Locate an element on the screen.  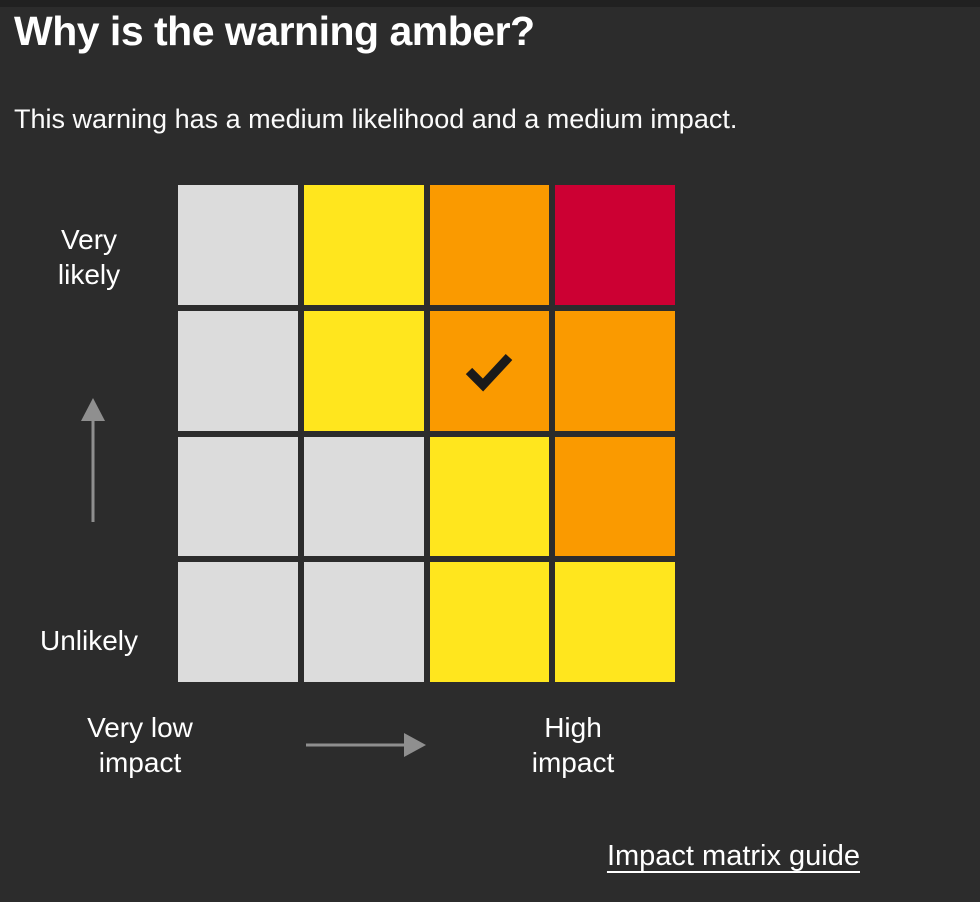
top-strip is located at coordinates (490, 3).